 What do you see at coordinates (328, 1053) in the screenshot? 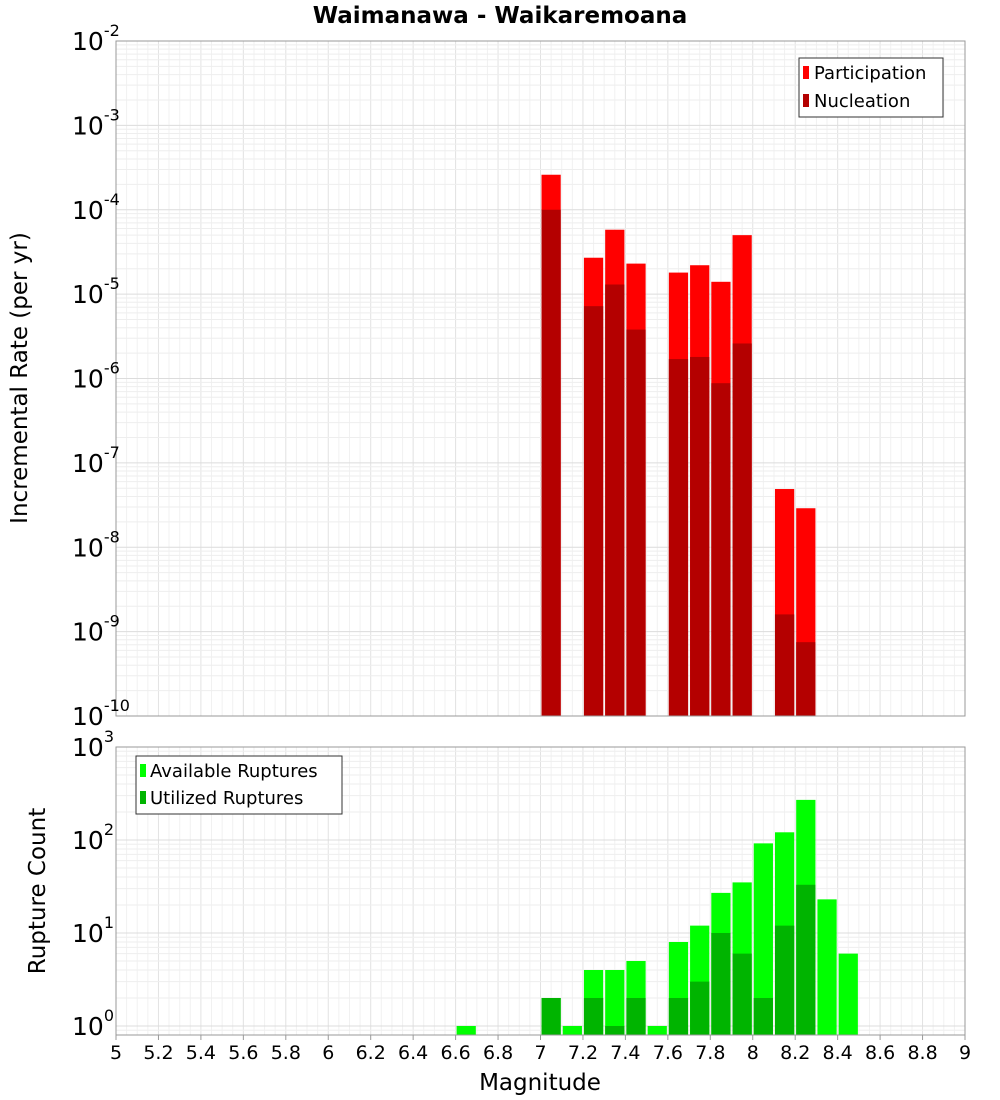
I see `x-tick-label: 6` at bounding box center [328, 1053].